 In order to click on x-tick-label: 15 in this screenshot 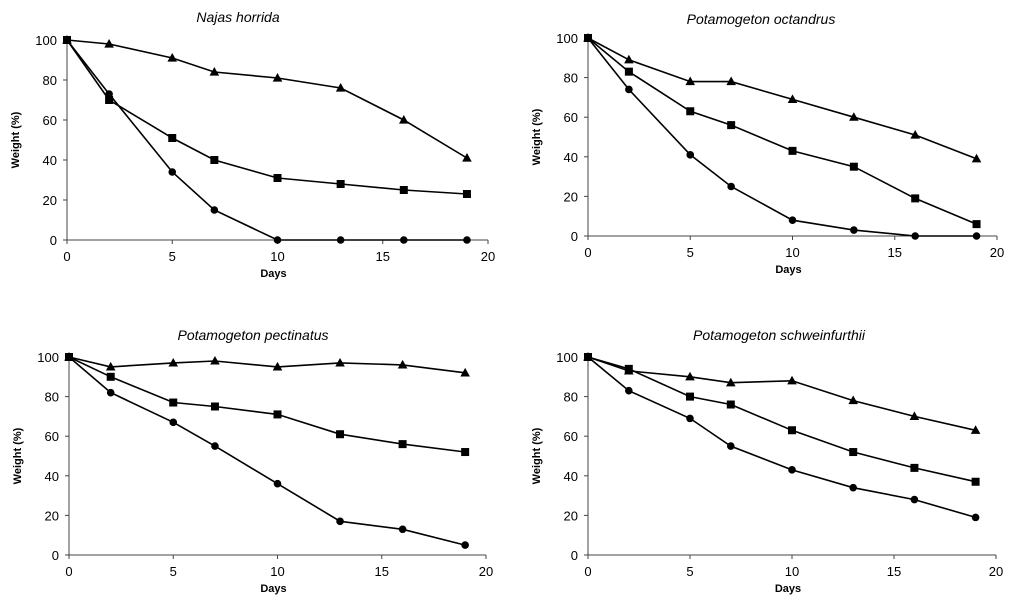, I will do `click(382, 571)`.